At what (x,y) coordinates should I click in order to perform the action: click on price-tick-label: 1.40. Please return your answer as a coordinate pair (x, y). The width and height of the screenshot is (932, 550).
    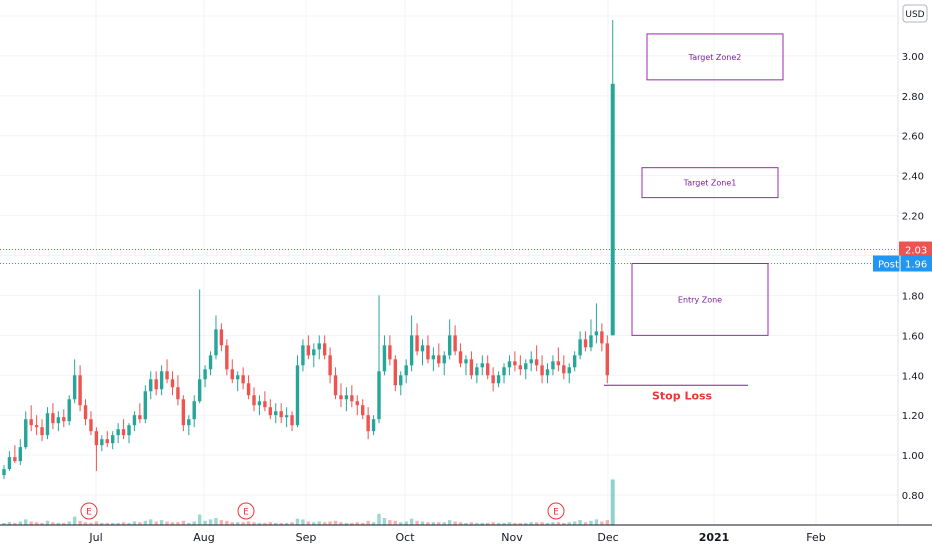
    Looking at the image, I should click on (913, 376).